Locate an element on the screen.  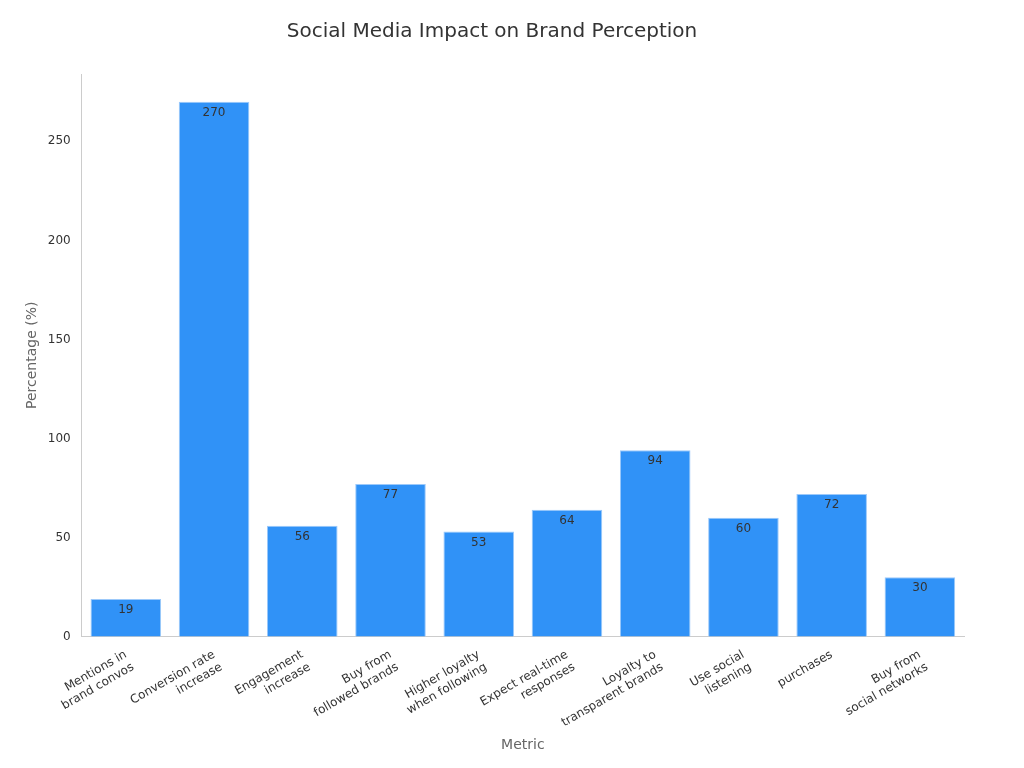
y-tick-label: 250 is located at coordinates (59, 140).